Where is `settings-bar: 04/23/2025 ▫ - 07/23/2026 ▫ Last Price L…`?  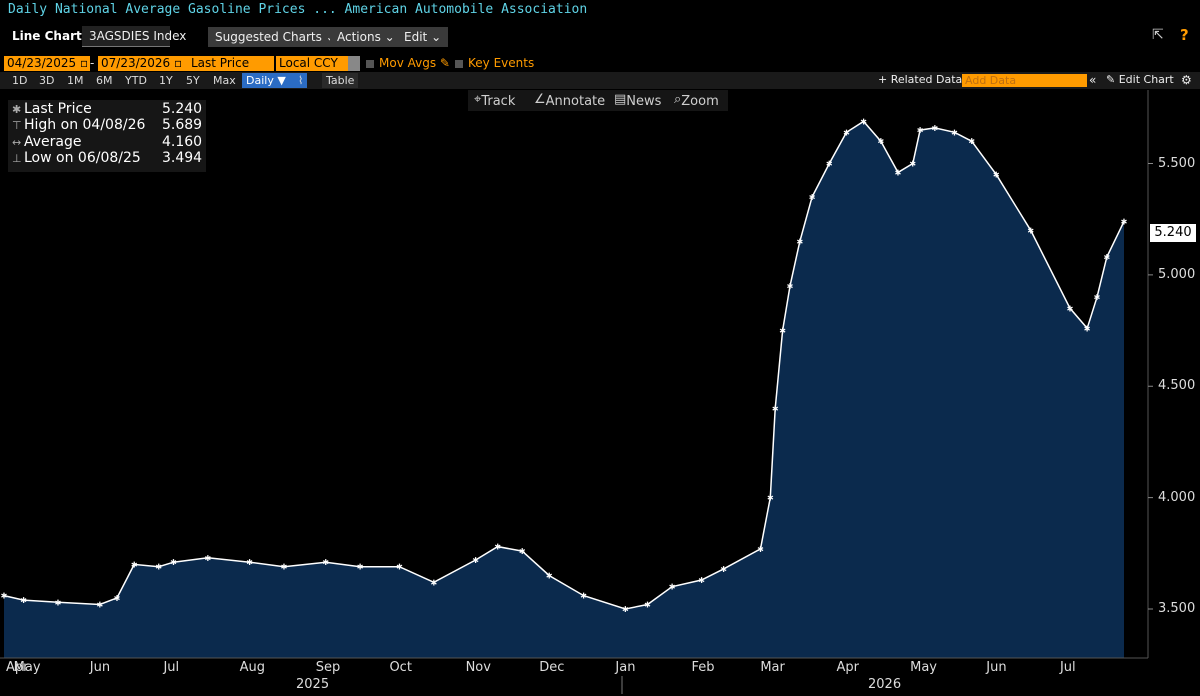
settings-bar: 04/23/2025 ▫ - 07/23/2026 ▫ Last Price L… is located at coordinates (600, 64).